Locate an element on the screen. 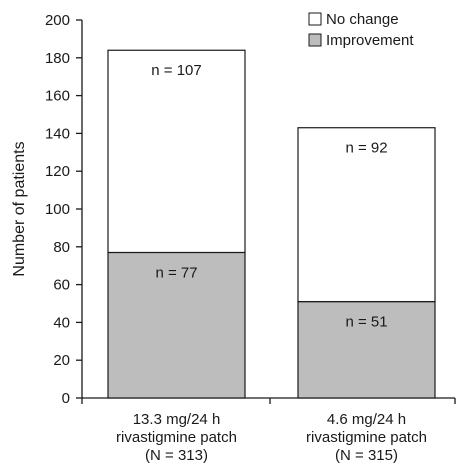 The height and width of the screenshot is (471, 462). y-tick-label: 180 is located at coordinates (57, 58).